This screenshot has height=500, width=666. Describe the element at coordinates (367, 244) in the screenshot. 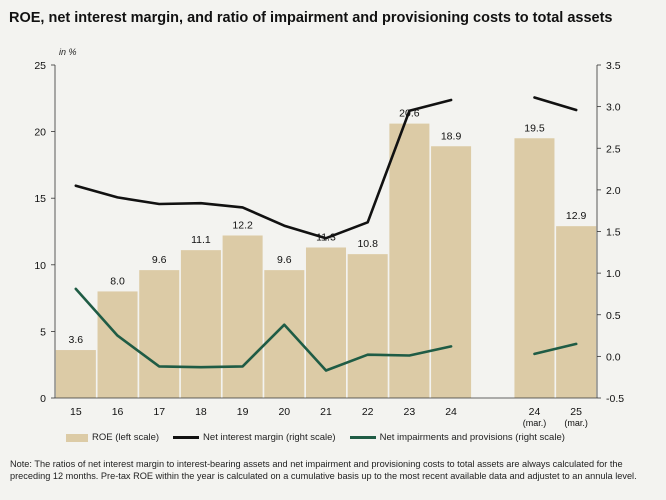

I see `roe-bar-label: 10.8` at that location.